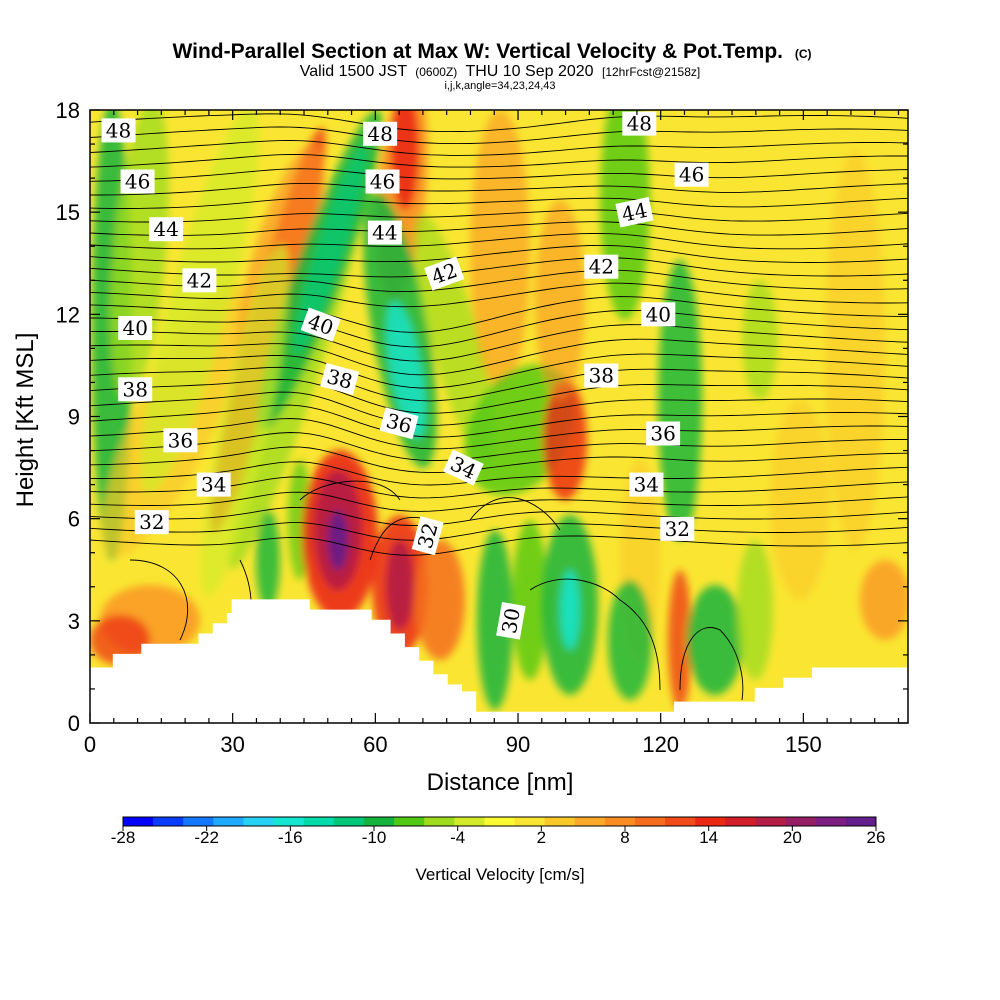 The width and height of the screenshot is (1000, 1000). I want to click on colorbar-tick-label: -10, so click(374, 837).